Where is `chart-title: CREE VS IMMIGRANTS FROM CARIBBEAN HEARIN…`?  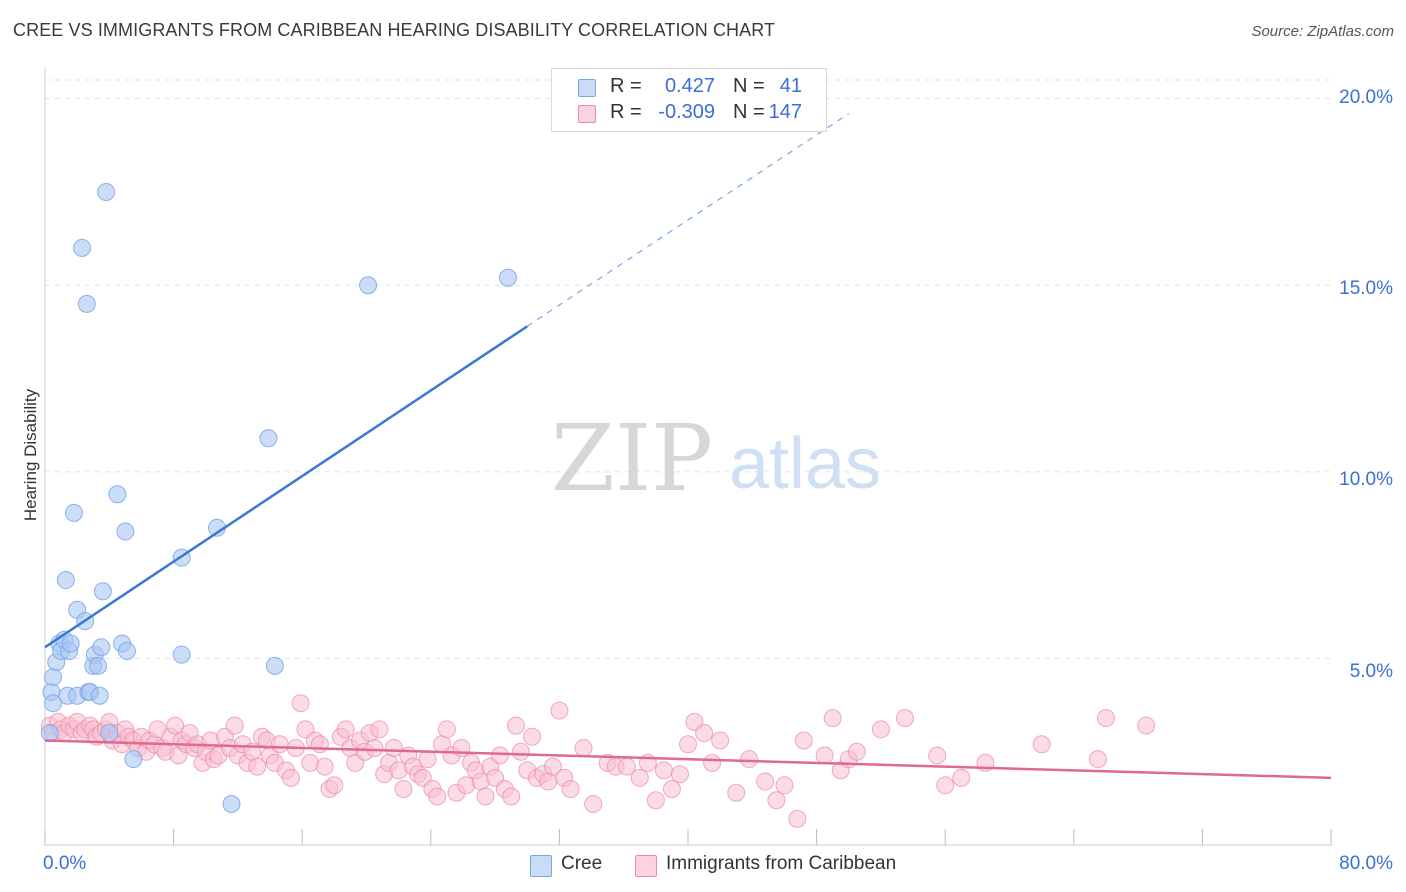
chart-title: CREE VS IMMIGRANTS FROM CARIBBEAN HEARIN… is located at coordinates (394, 30).